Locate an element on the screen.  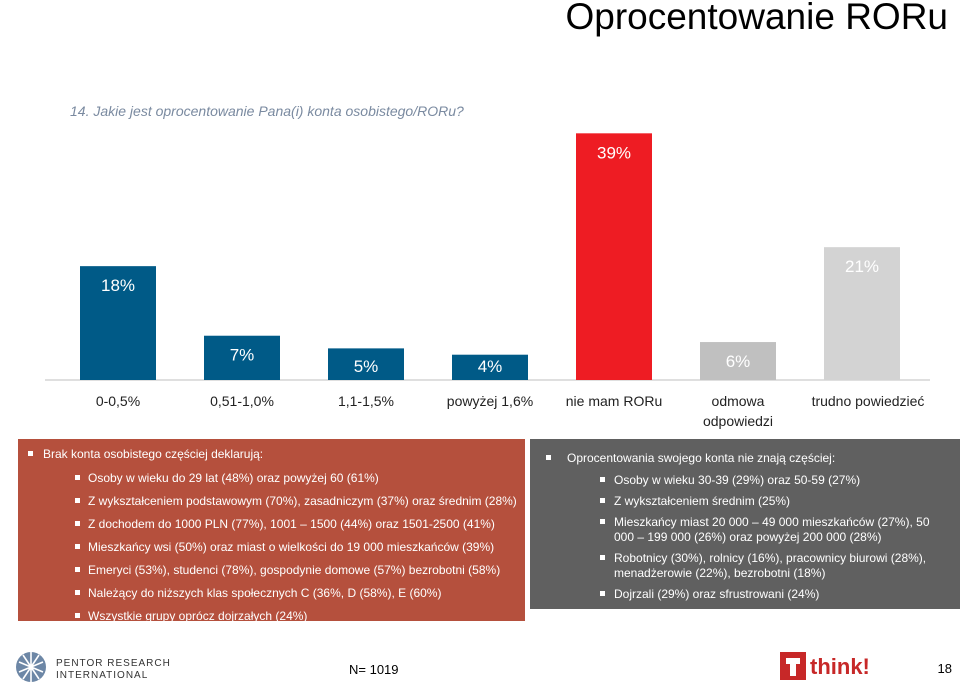
category-label: 0,51-1,0% is located at coordinates (242, 401).